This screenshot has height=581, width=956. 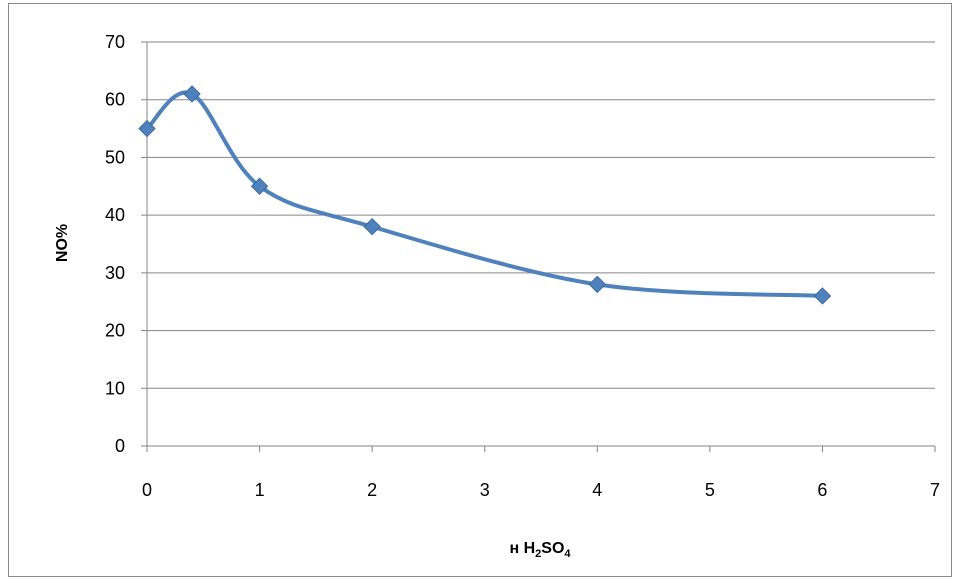 What do you see at coordinates (522, 548) in the screenshot?
I see `x-axis-label-part-0: н H` at bounding box center [522, 548].